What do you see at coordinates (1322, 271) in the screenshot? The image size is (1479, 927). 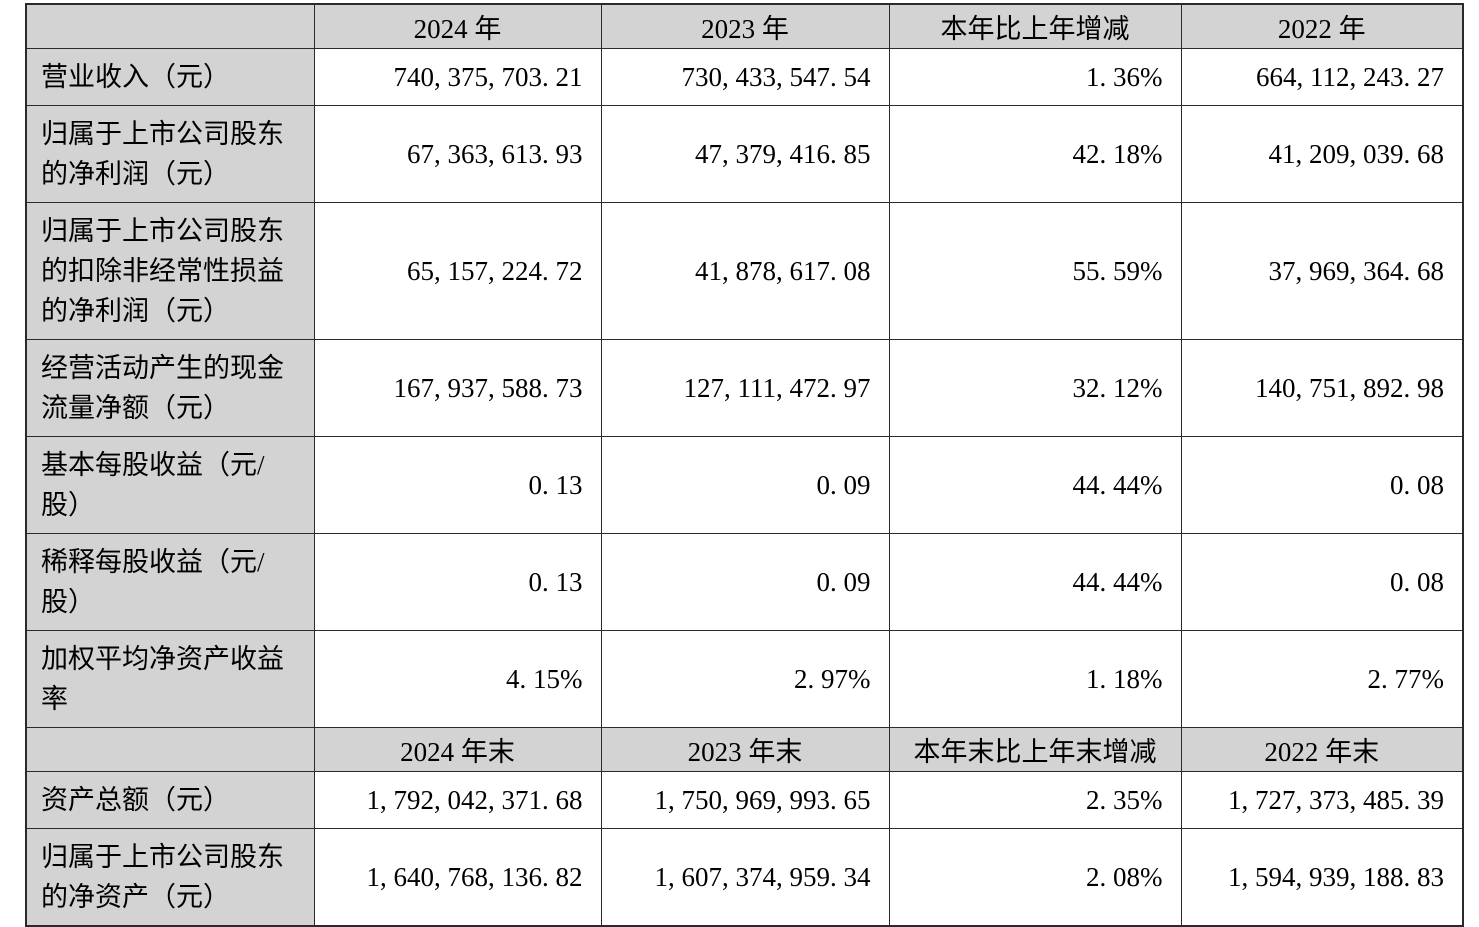 I see `value-cell-2022: 37, 969, 364. 68` at bounding box center [1322, 271].